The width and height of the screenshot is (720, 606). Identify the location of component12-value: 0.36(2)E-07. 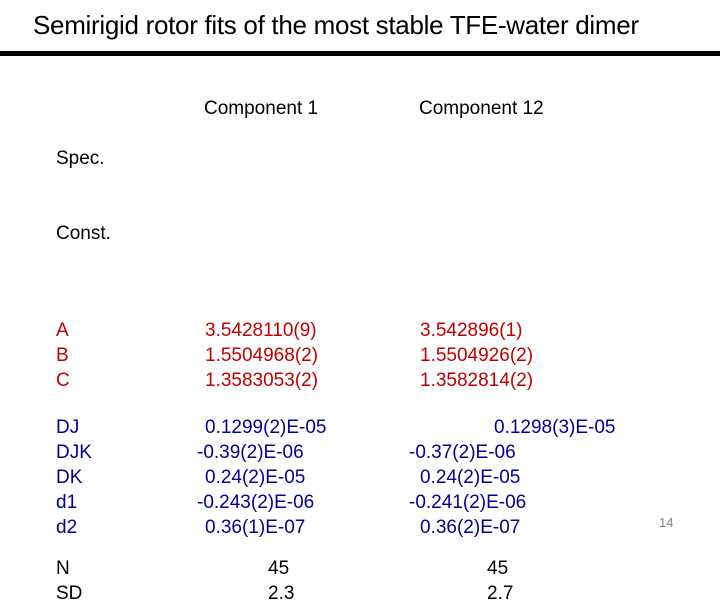
(470, 527).